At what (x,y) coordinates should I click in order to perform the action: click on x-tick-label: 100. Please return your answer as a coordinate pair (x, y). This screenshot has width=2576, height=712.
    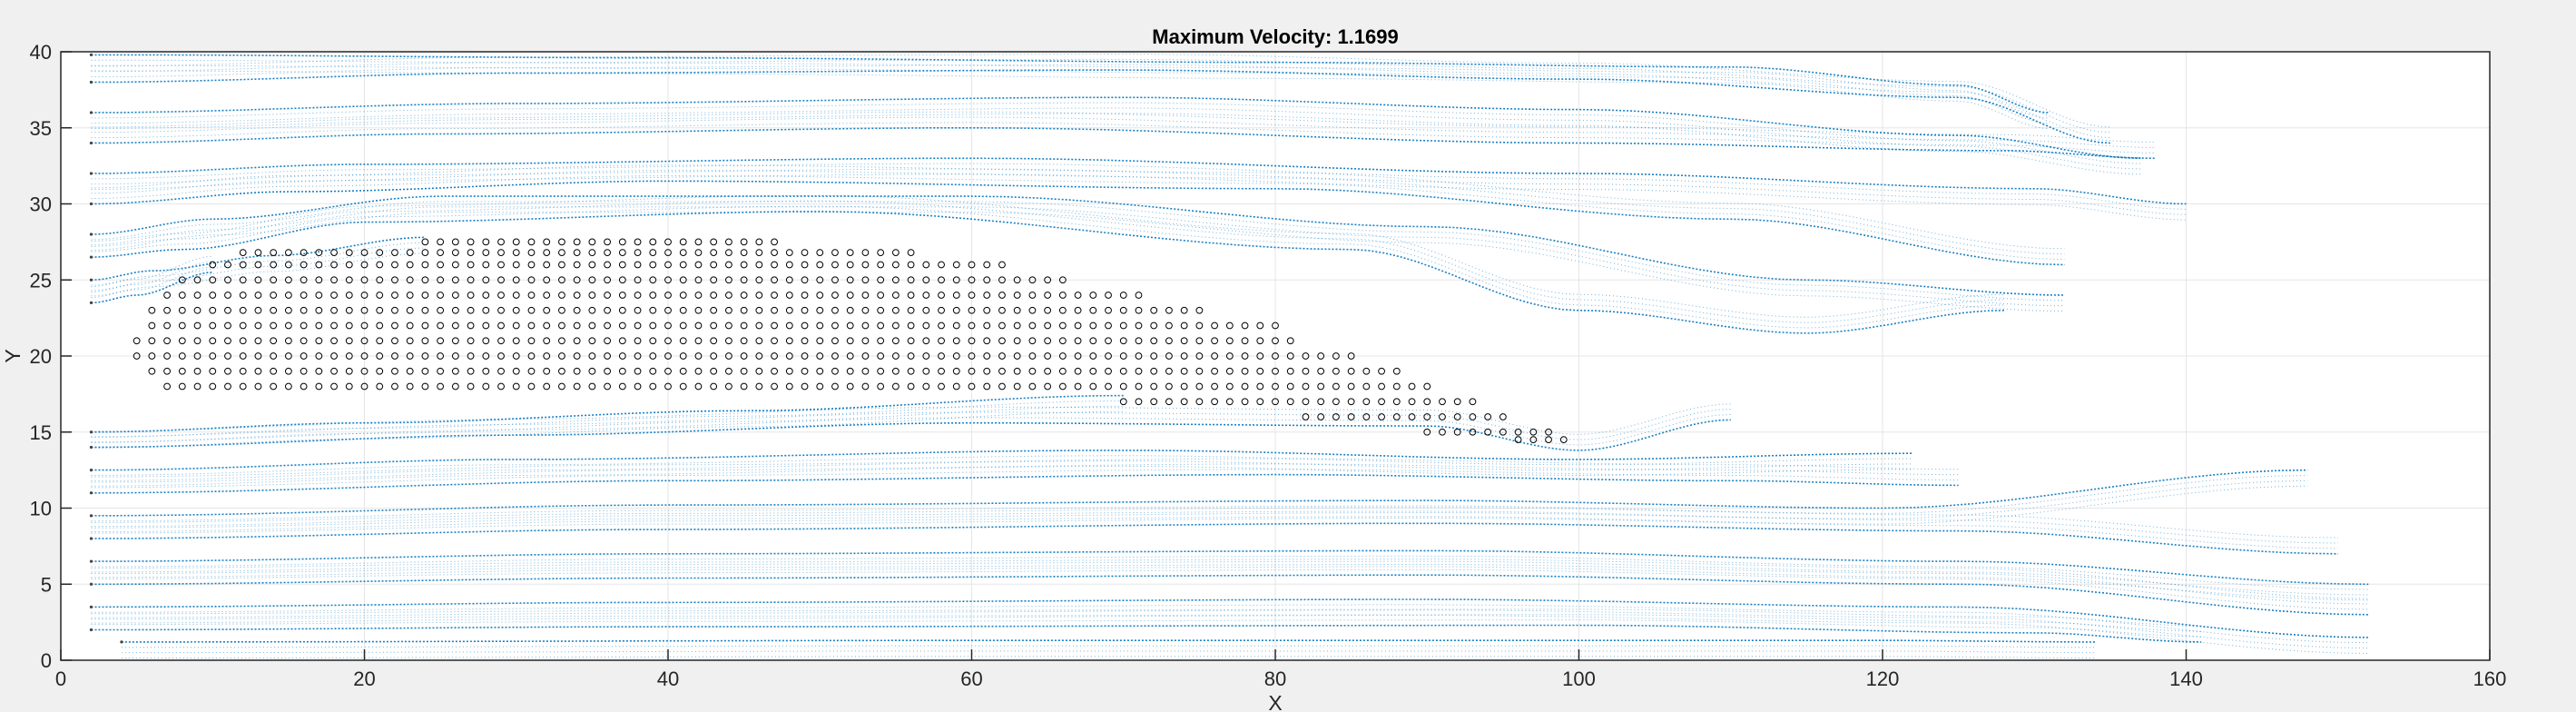
    Looking at the image, I should click on (1579, 679).